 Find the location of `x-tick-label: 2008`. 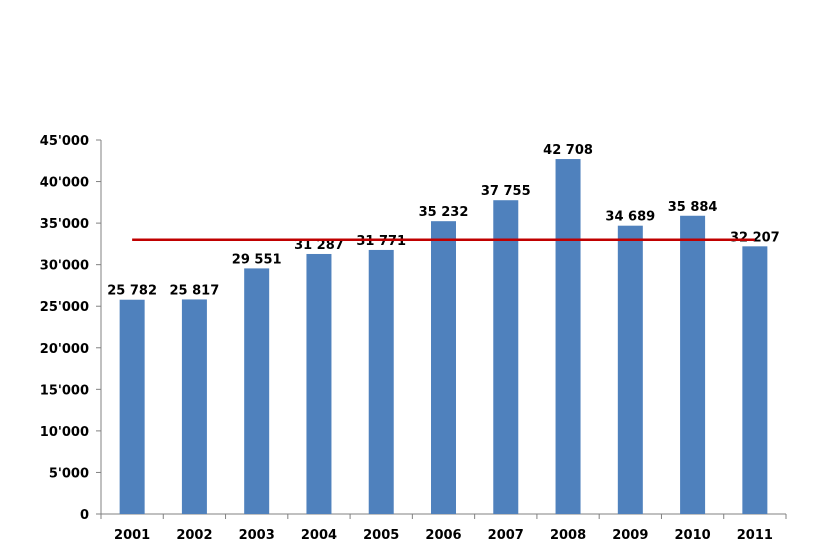

x-tick-label: 2008 is located at coordinates (568, 535).